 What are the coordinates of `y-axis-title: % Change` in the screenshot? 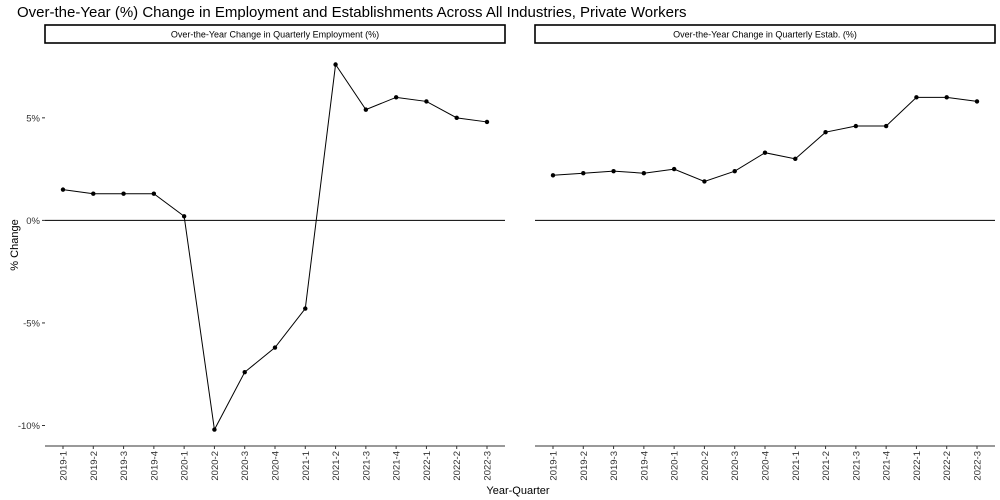 It's located at (15, 244).